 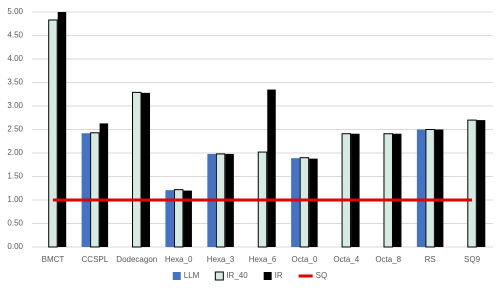 I want to click on x-tick-label: CCSPL, so click(x=95, y=259).